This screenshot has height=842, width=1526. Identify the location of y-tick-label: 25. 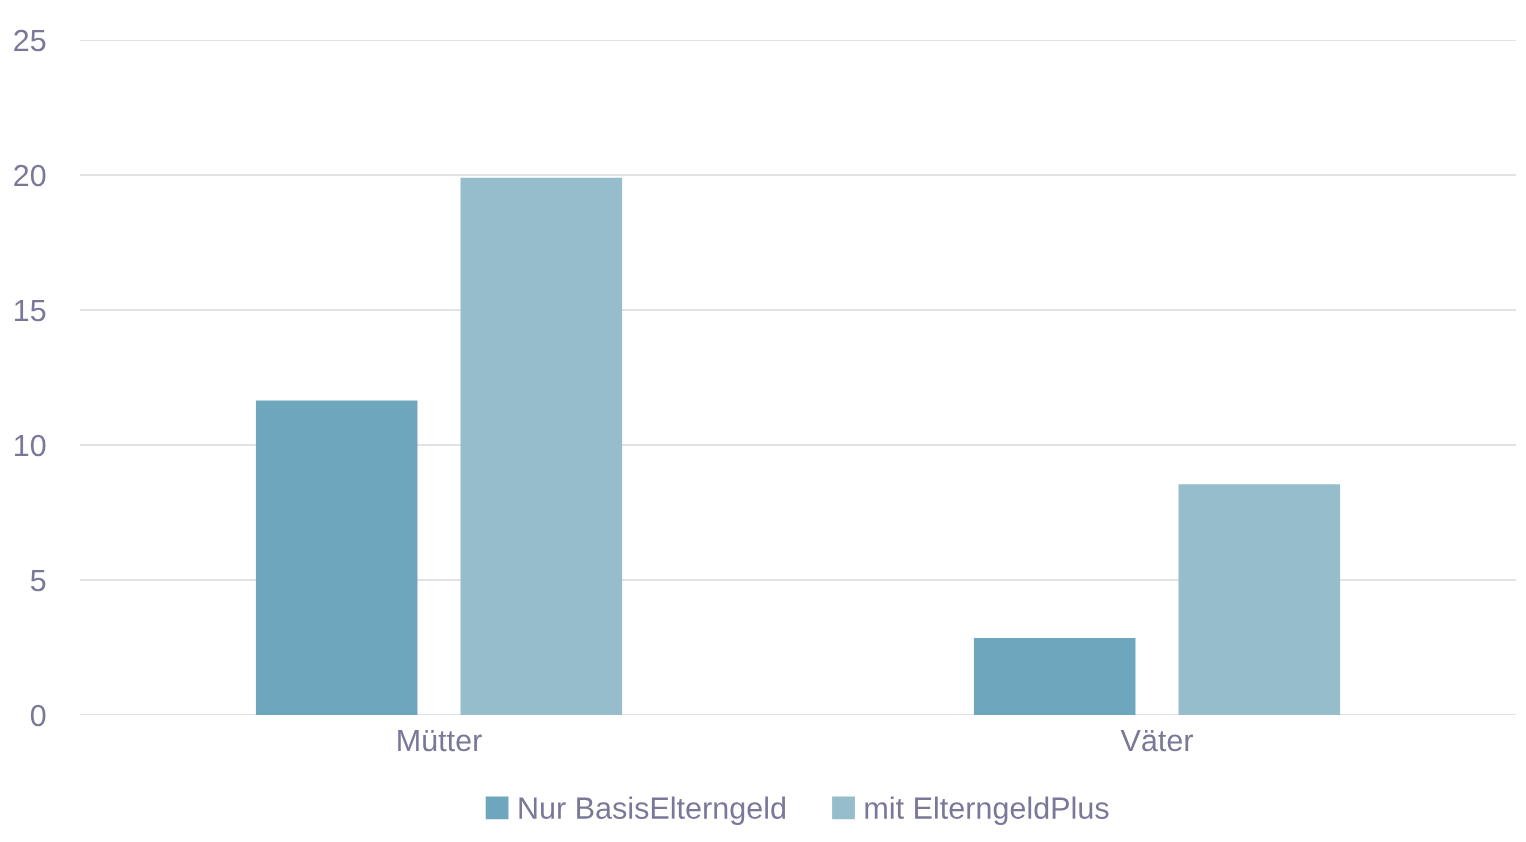
(30, 40).